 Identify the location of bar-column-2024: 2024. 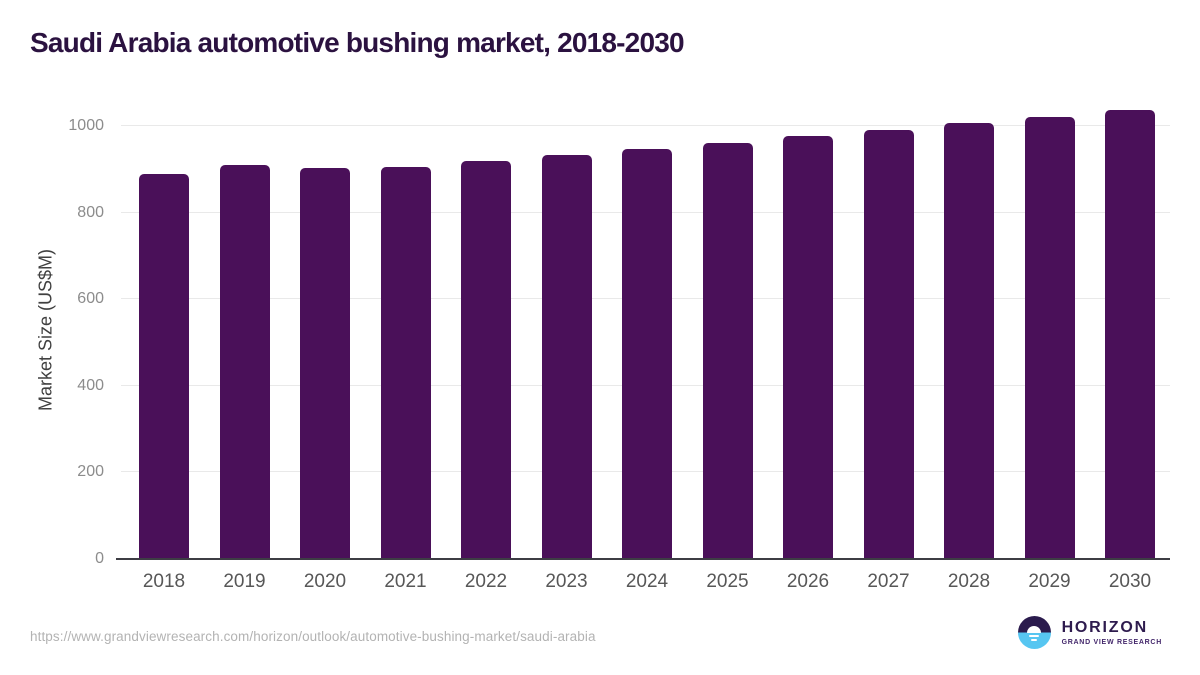
(647, 346).